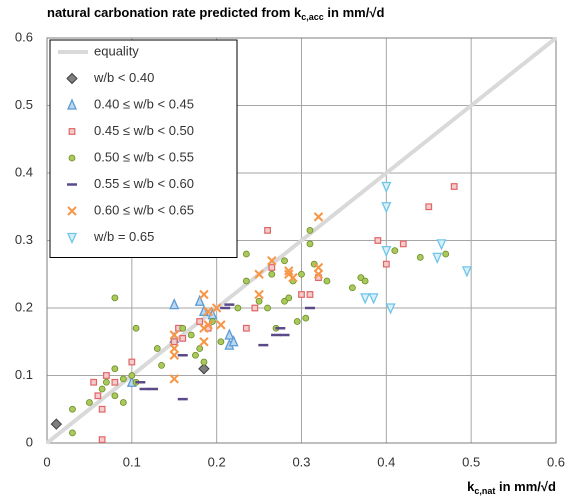 The height and width of the screenshot is (500, 571). I want to click on x-tick-label: 0.5, so click(471, 461).